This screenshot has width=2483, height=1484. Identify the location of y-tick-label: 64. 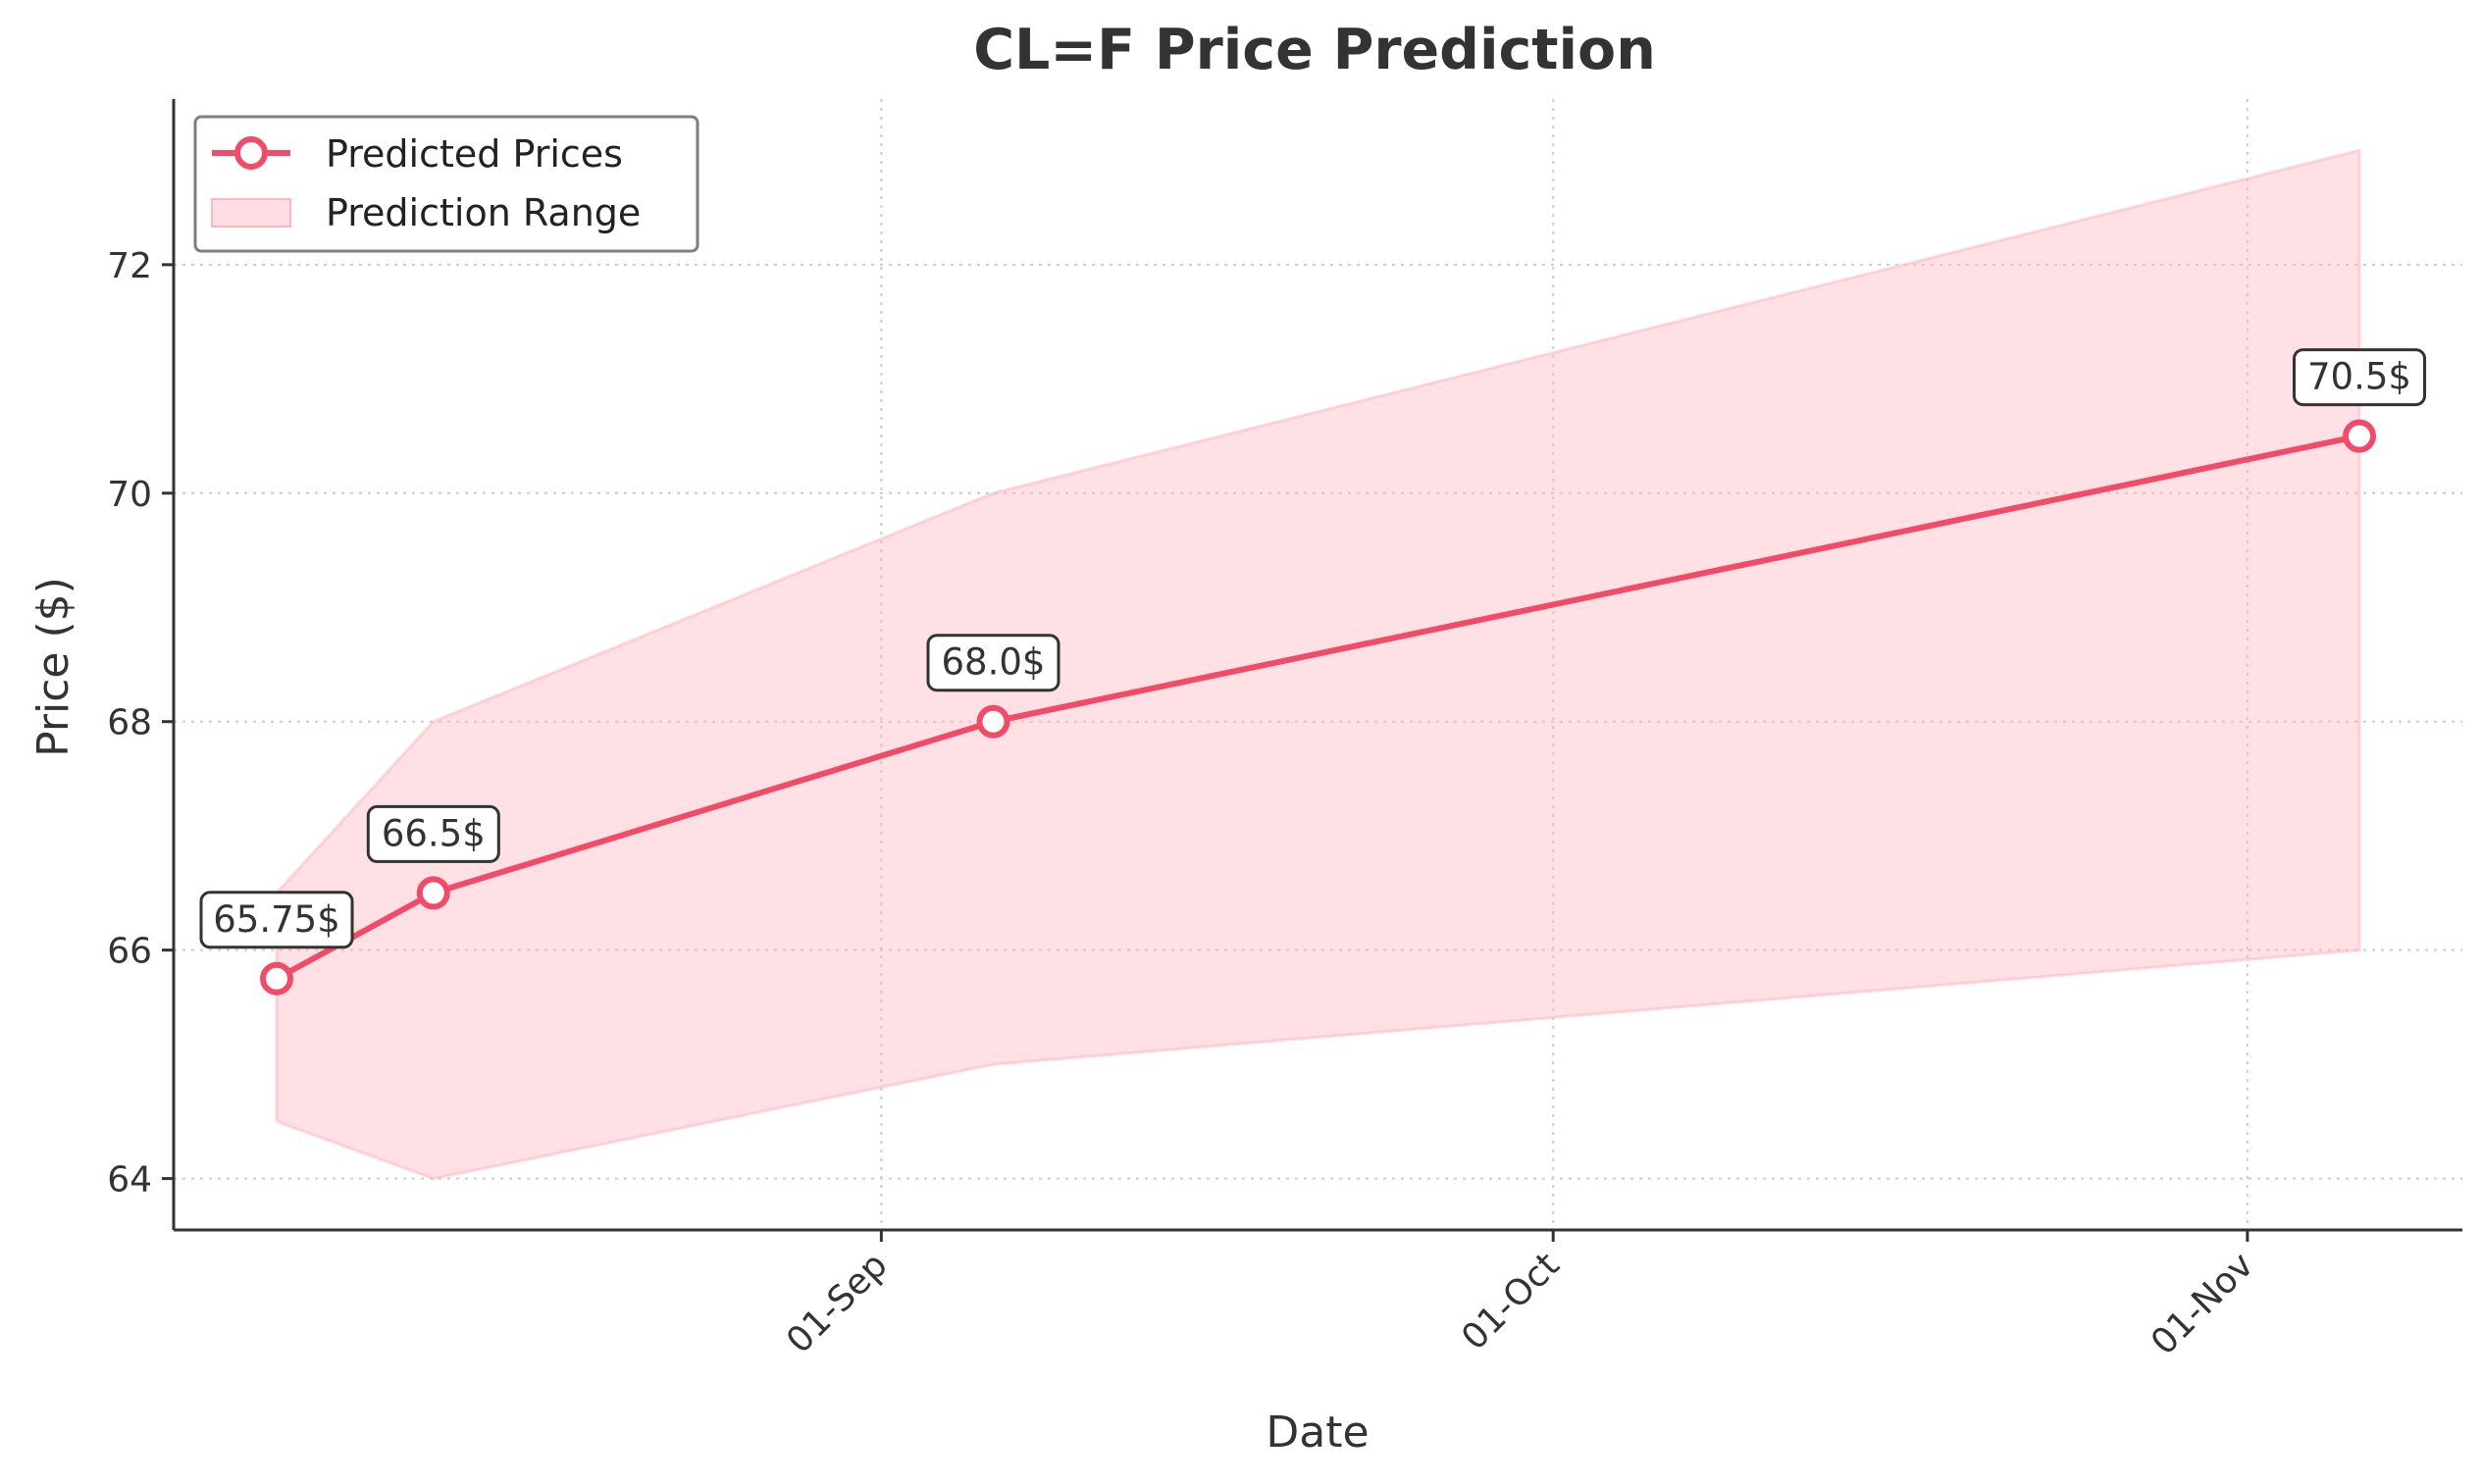
(129, 1180).